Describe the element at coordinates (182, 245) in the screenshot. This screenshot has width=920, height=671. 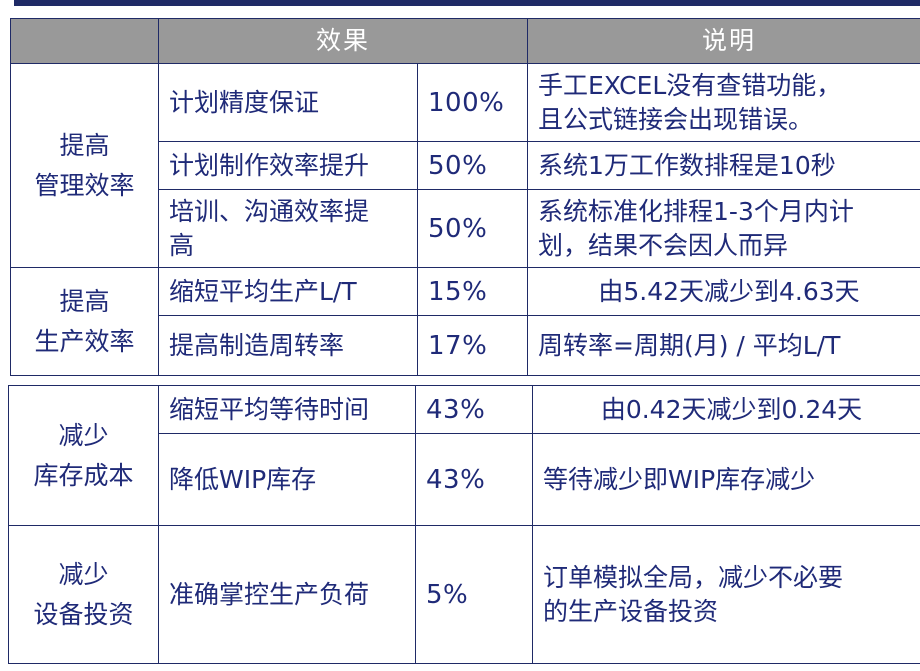
I see `item-line: 高` at that location.